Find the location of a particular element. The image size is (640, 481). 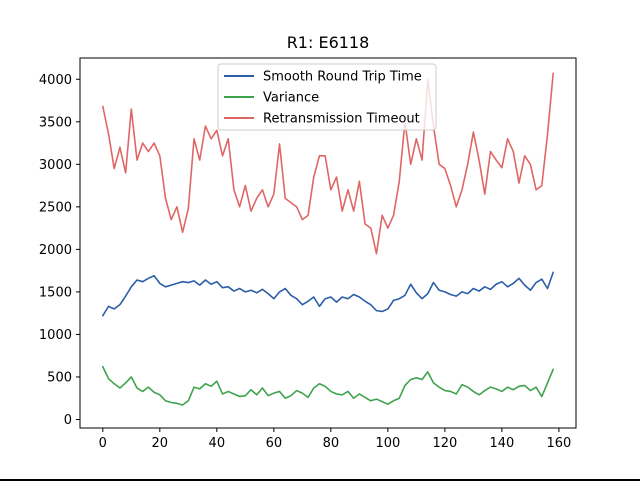

x-tick-label: 140 is located at coordinates (501, 443).